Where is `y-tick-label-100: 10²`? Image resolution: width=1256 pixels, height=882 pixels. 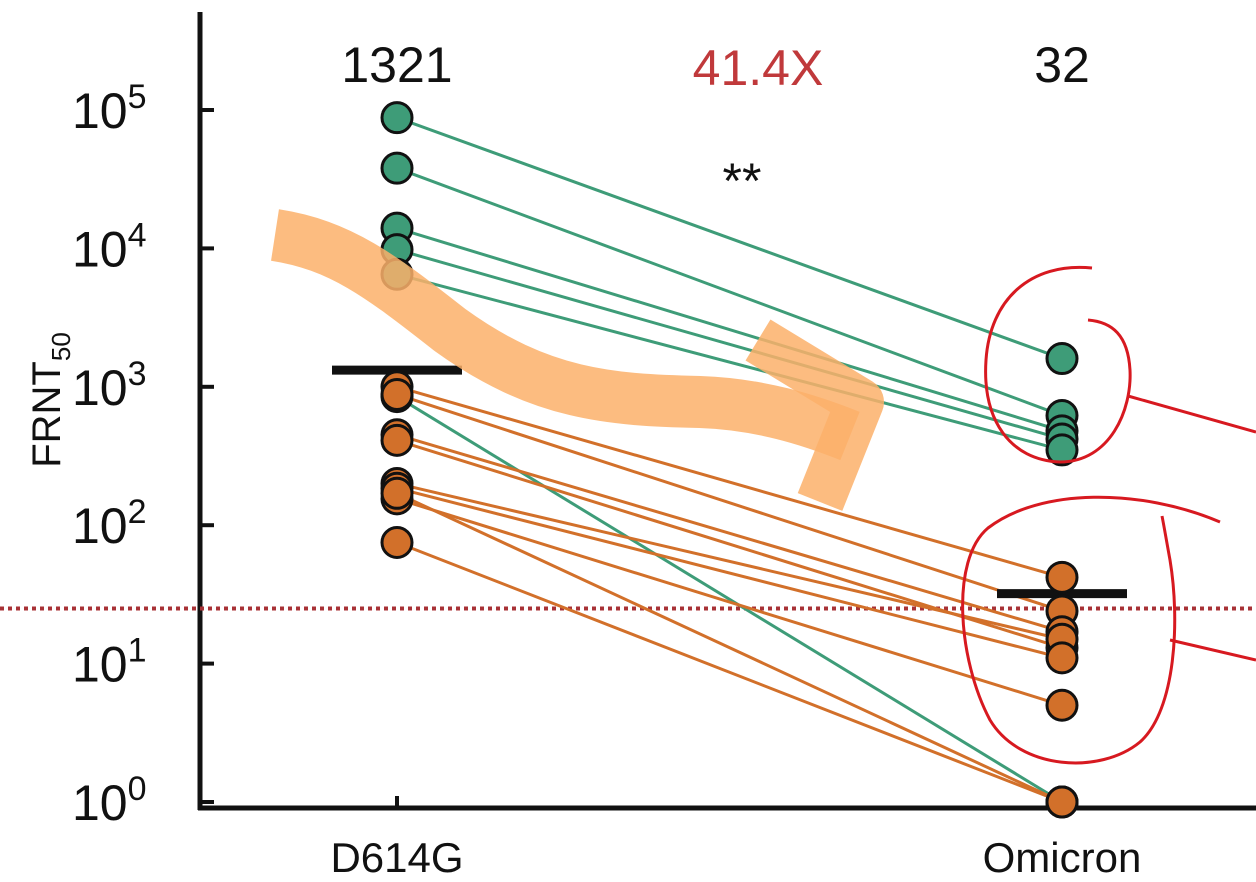 y-tick-label-100: 10² is located at coordinates (109, 523).